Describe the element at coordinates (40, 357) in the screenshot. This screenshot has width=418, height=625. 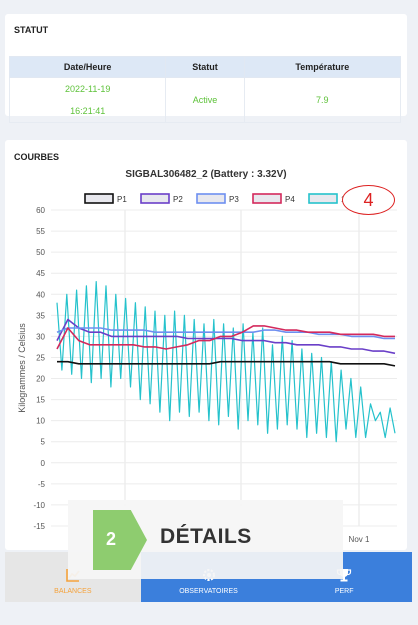
I see `y-tick-label: 25` at that location.